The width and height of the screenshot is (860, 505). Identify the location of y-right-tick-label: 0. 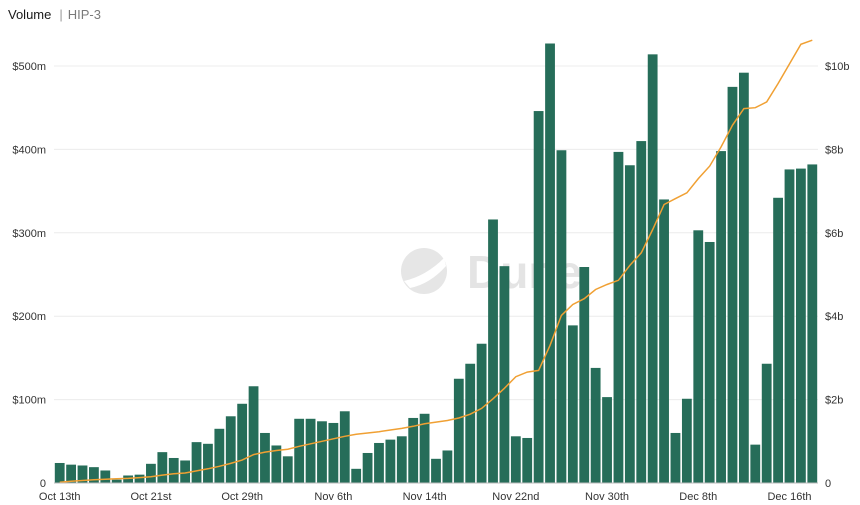
(828, 484).